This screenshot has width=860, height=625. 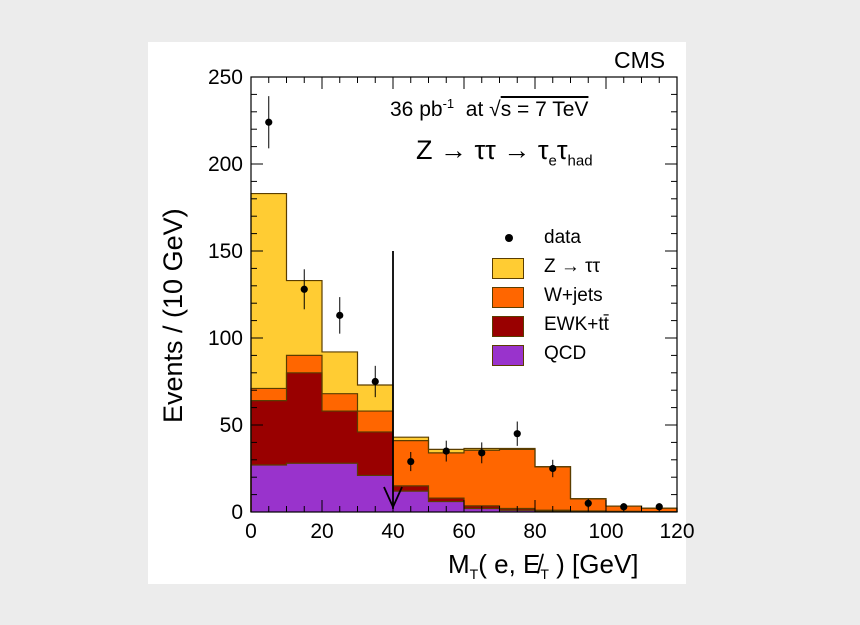 What do you see at coordinates (543, 566) in the screenshot?
I see `x-axis-label: MT( e, E̸T ) [GeV]` at bounding box center [543, 566].